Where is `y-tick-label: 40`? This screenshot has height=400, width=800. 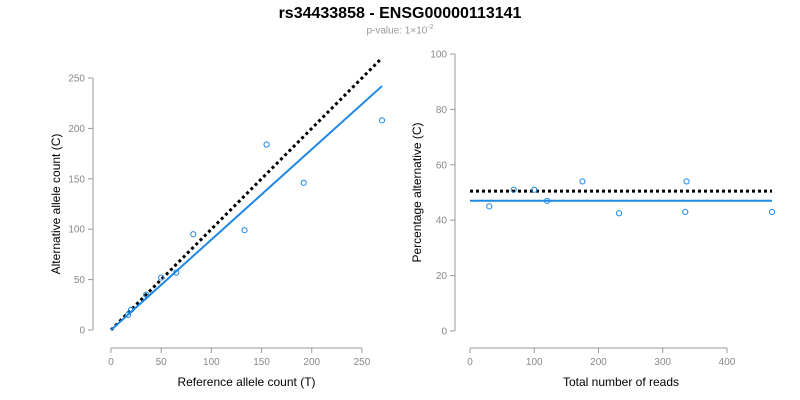
y-tick-label: 40 is located at coordinates (442, 221).